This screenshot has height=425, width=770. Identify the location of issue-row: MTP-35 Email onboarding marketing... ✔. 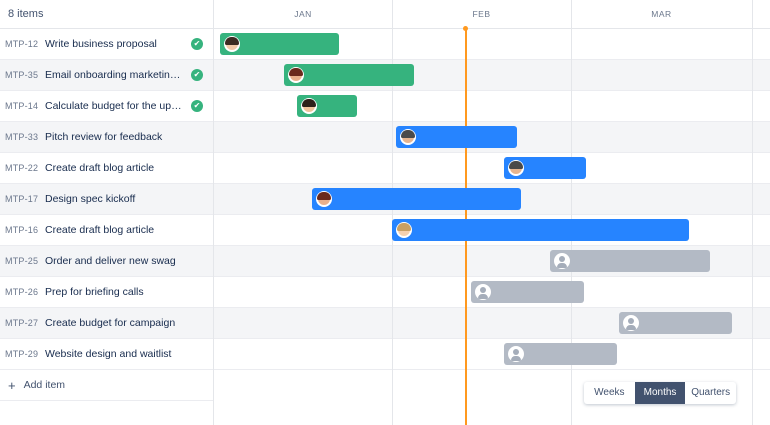
(106, 75).